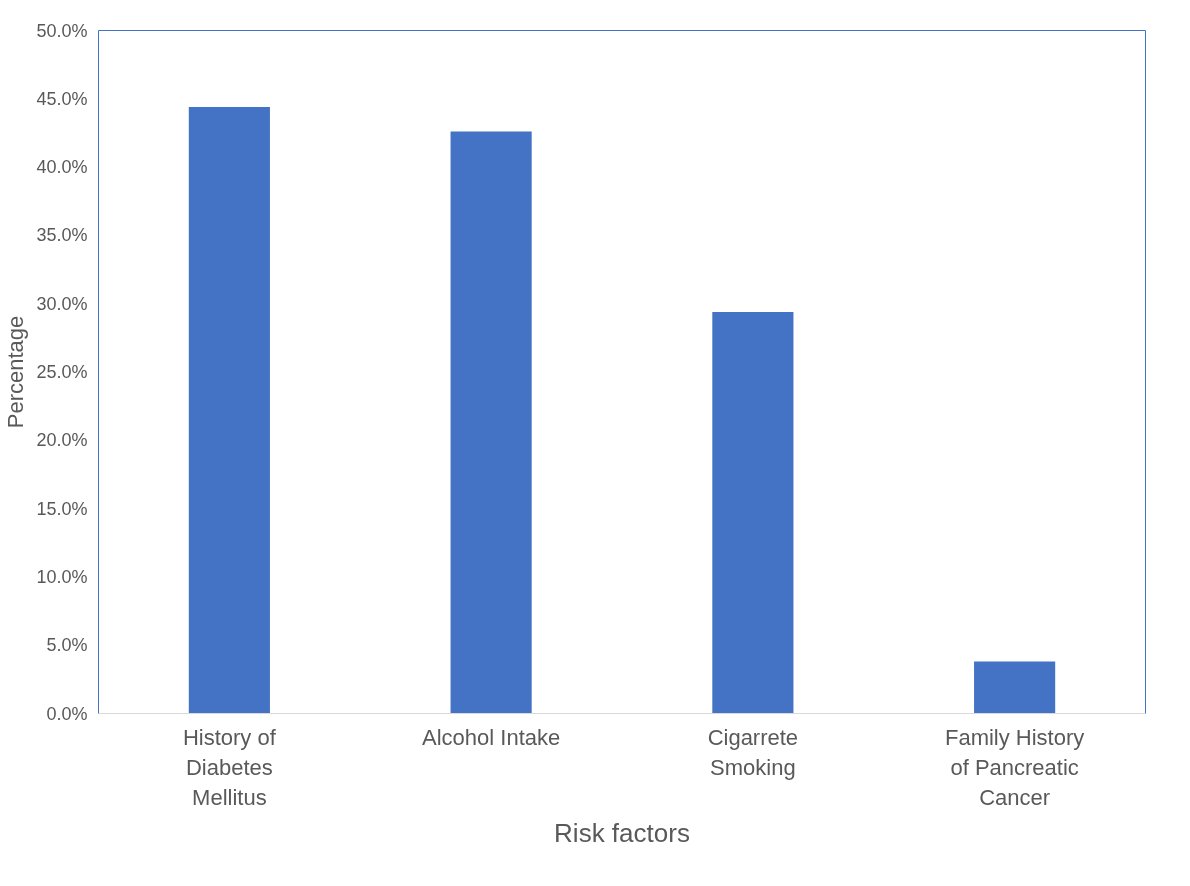 The height and width of the screenshot is (886, 1190). I want to click on x-axis-title: Risk factors, so click(622, 832).